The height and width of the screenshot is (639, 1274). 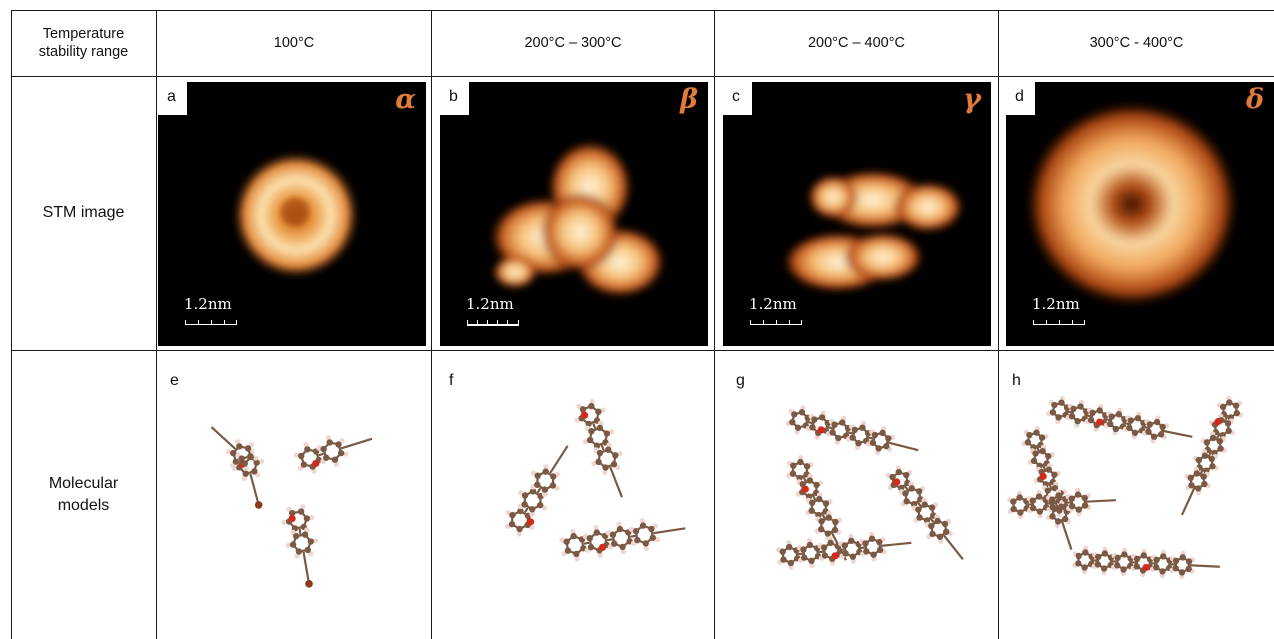 I want to click on stm-image-d: d δ 1.2nm, so click(x=1140, y=214).